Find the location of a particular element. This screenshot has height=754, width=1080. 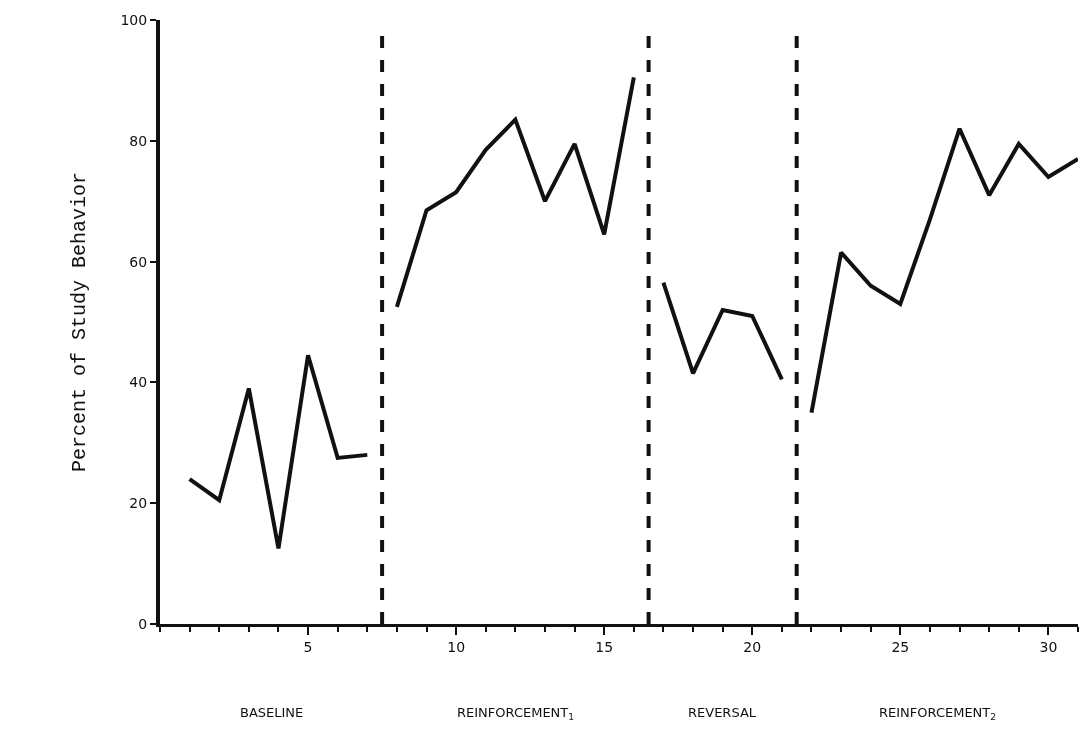

y-tick-label: 60 is located at coordinates (138, 261).